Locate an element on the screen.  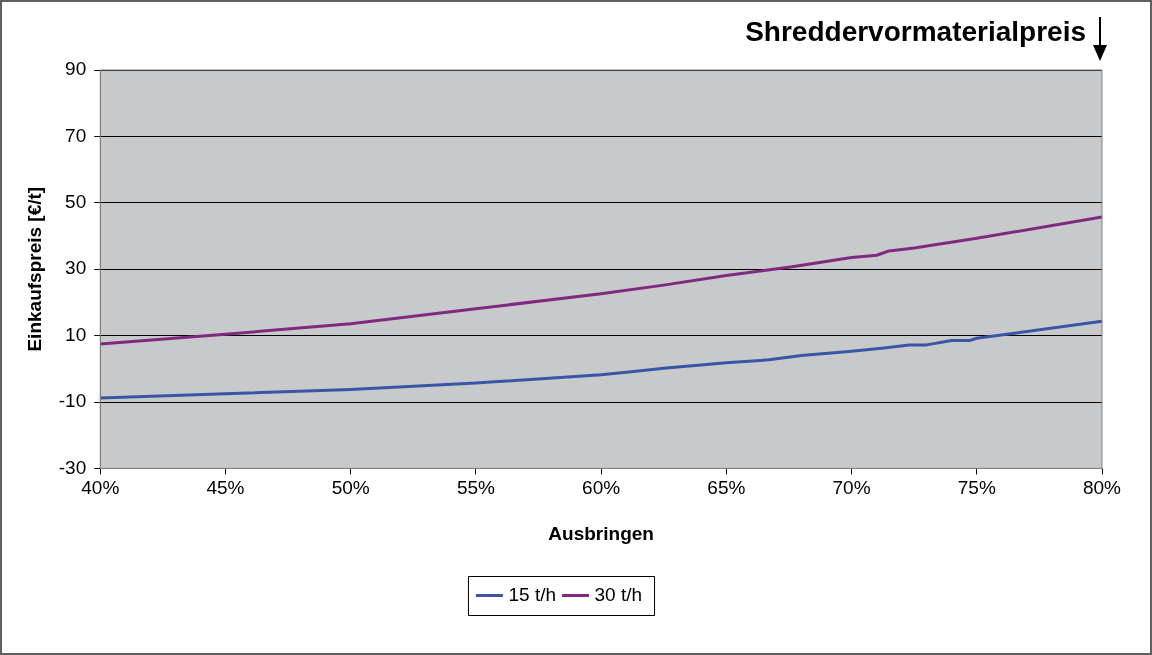
x-tick-label: 65% is located at coordinates (726, 488).